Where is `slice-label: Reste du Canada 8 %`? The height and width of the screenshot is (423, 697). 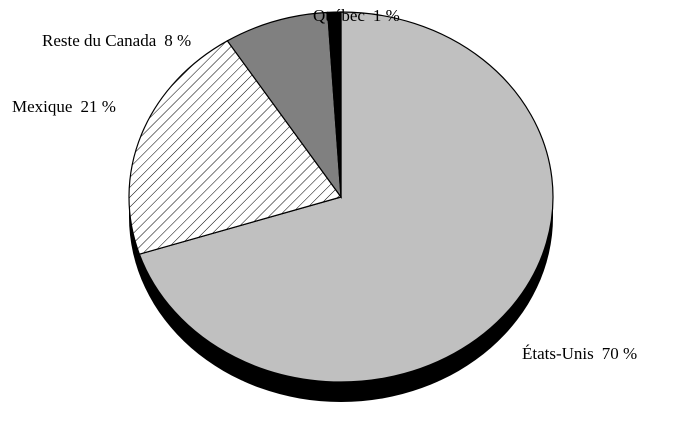
slice-label: Reste du Canada 8 % is located at coordinates (116, 40).